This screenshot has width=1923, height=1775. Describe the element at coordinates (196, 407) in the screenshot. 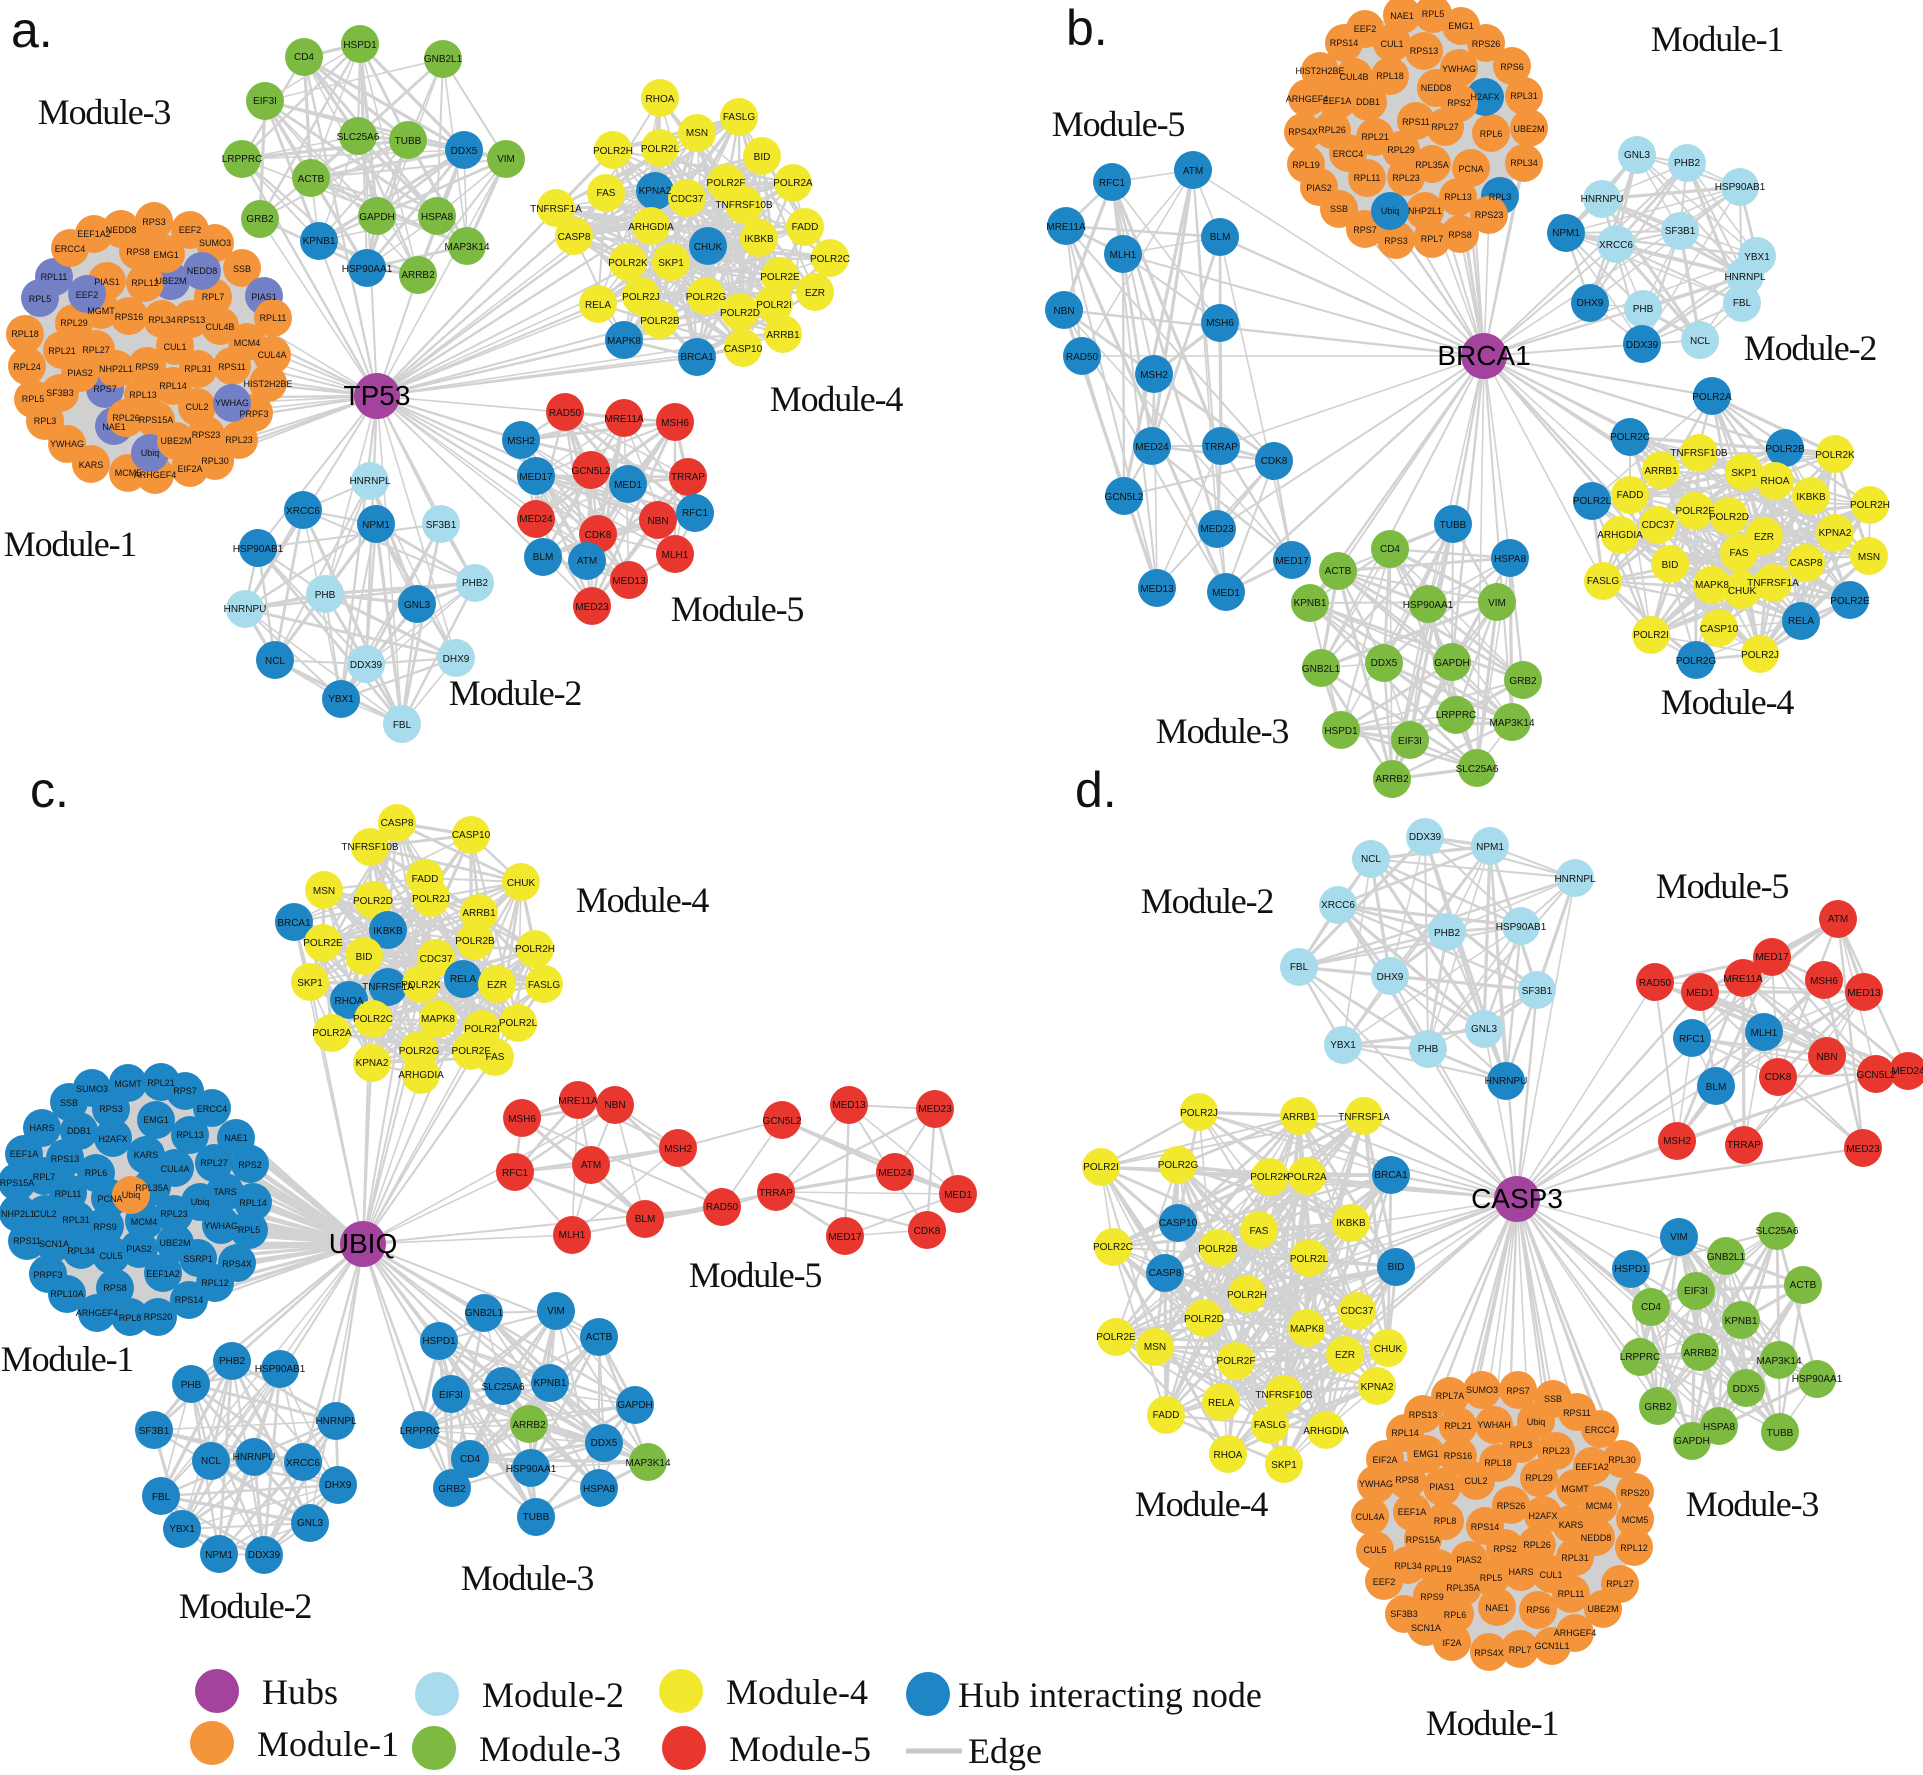

I see `svg-text: CUL2` at that location.